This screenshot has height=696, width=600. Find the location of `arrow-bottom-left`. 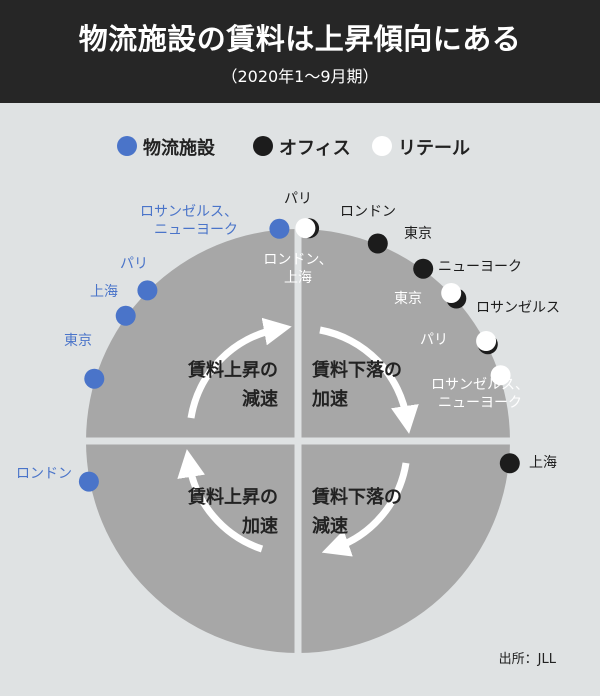

arrow-bottom-left is located at coordinates (220, 501).